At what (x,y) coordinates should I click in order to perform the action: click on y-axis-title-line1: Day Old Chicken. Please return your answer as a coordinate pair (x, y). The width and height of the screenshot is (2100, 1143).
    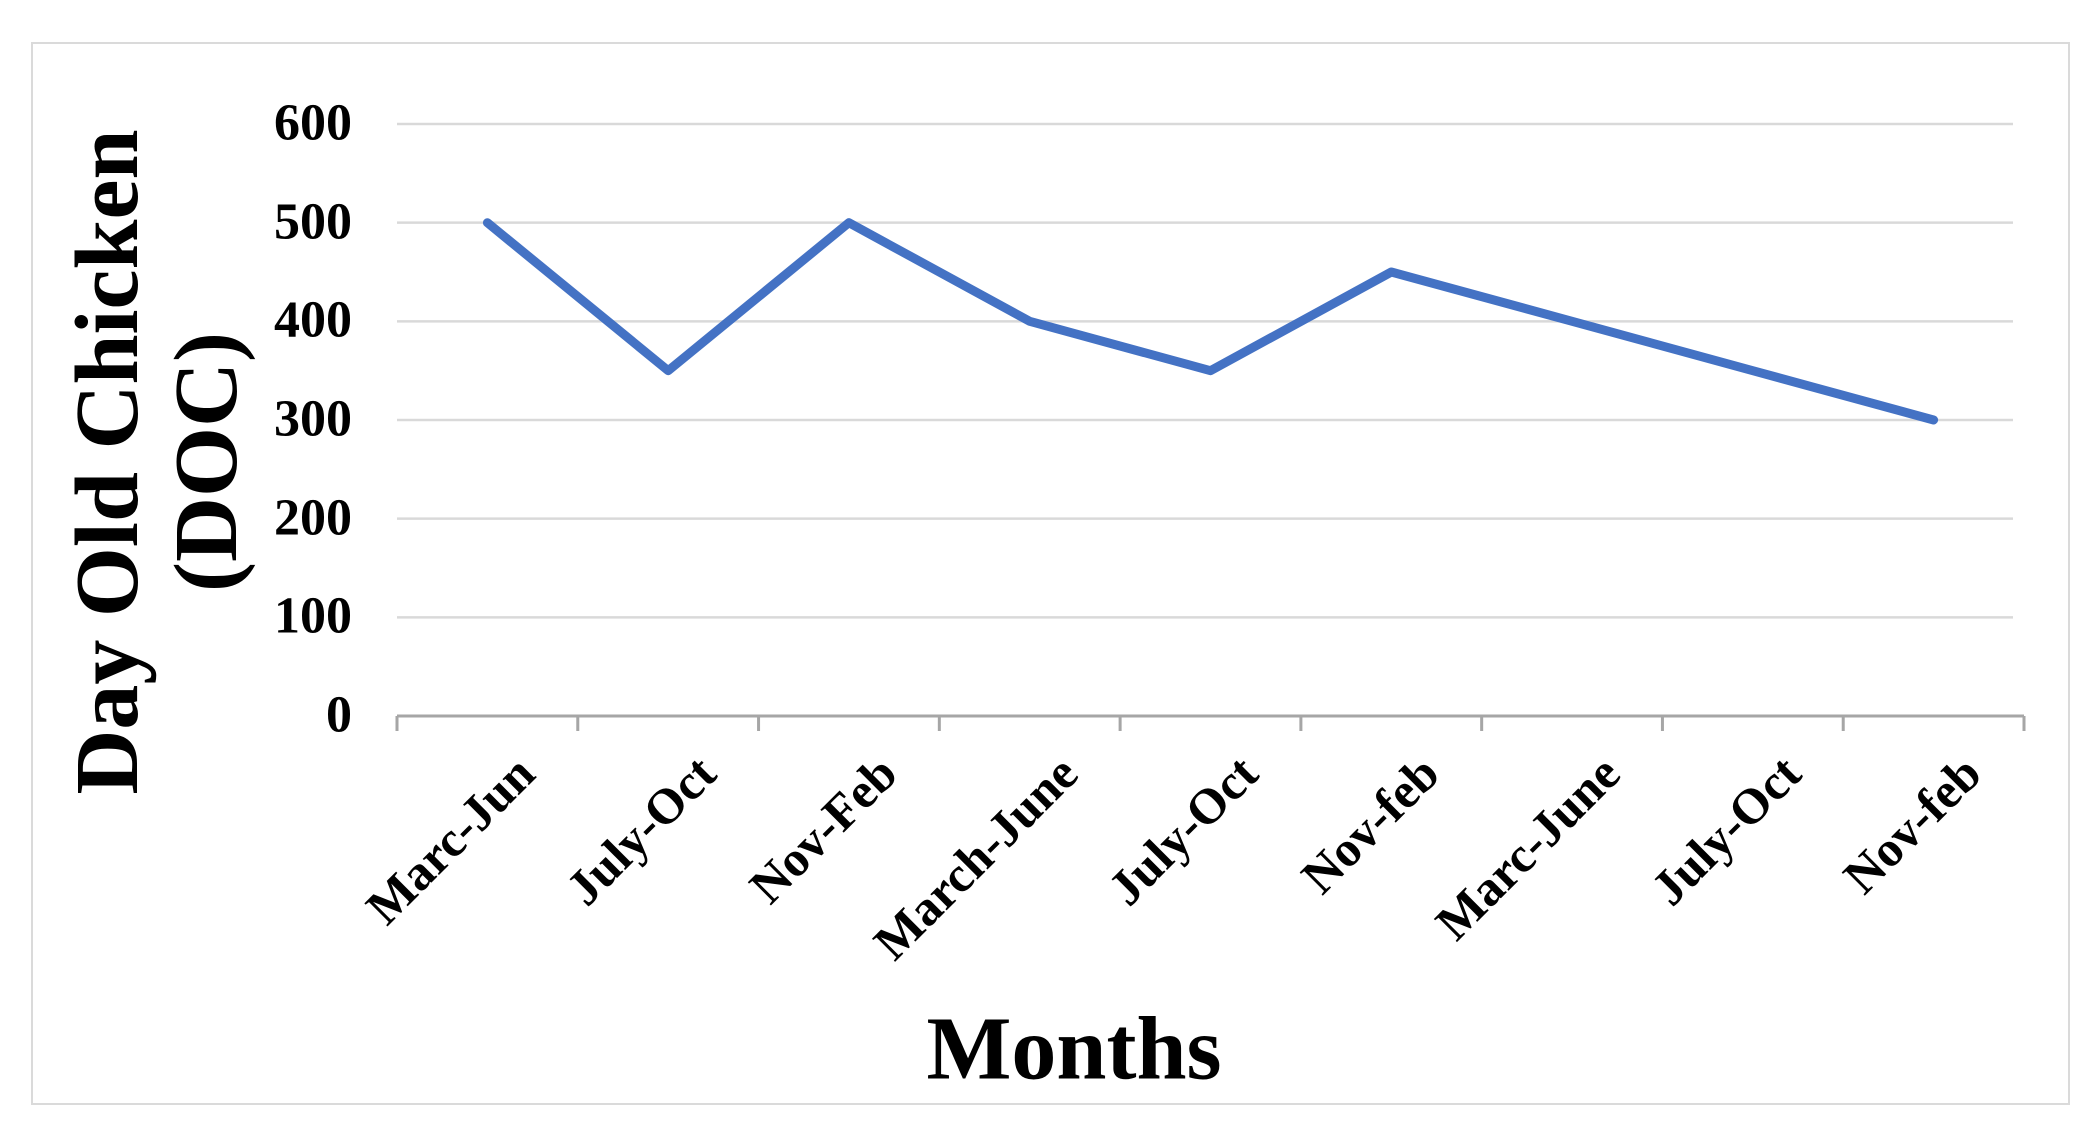
    Looking at the image, I should click on (107, 462).